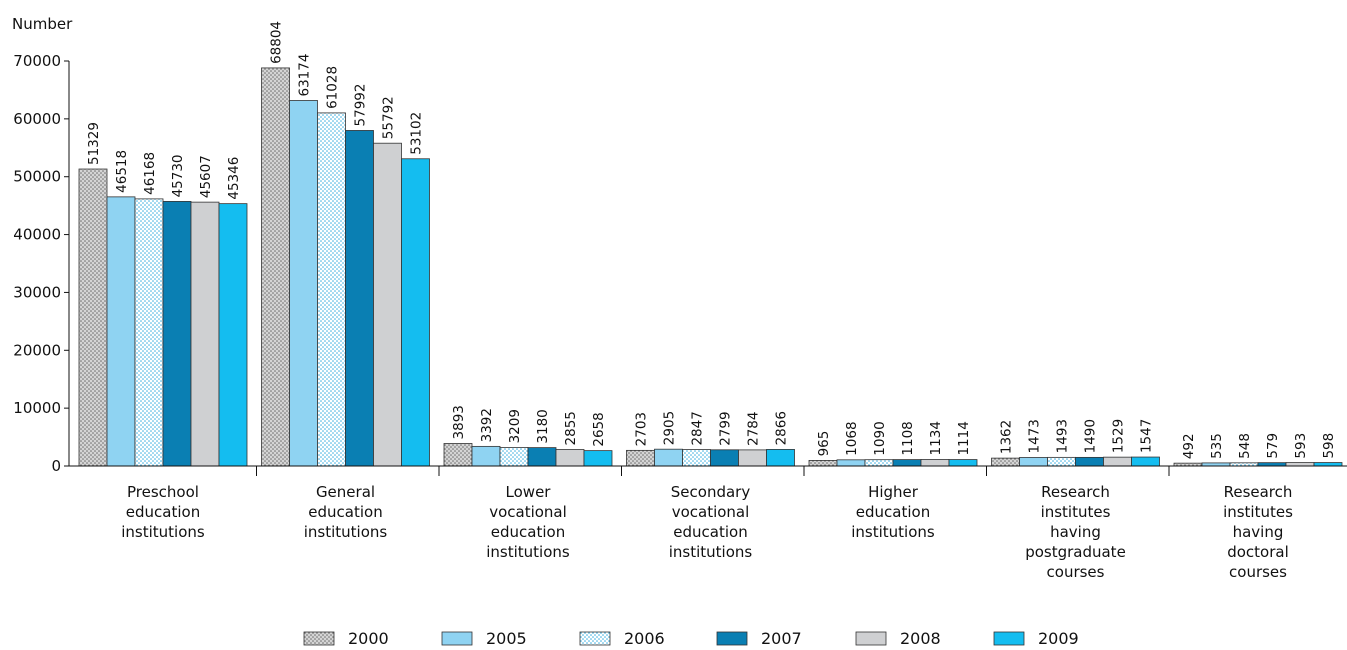 The width and height of the screenshot is (1347, 650). Describe the element at coordinates (41, 263) in the screenshot. I see `y-axis: 0 10000 20000 30000 40000 50000 60000 70000` at that location.